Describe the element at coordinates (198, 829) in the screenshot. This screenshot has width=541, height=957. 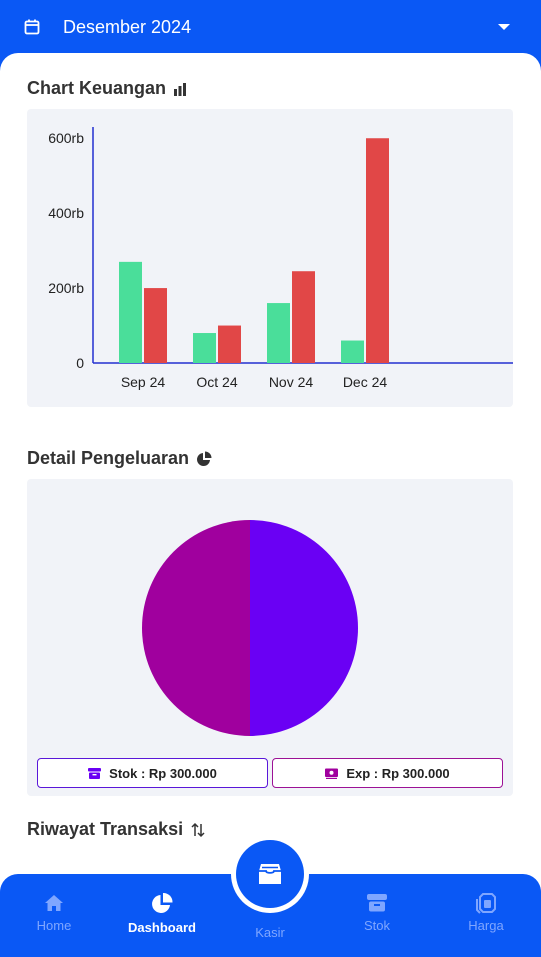
I see `swap-vertical-icon` at that location.